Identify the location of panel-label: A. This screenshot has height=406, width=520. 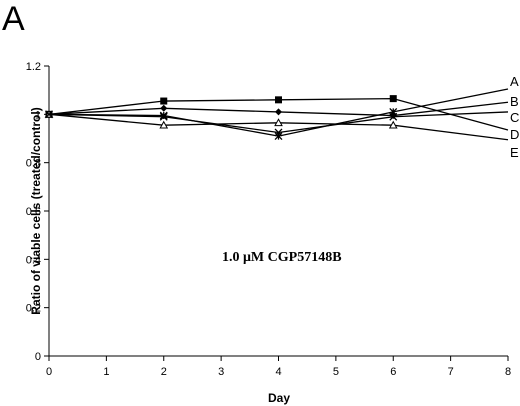
(13, 19).